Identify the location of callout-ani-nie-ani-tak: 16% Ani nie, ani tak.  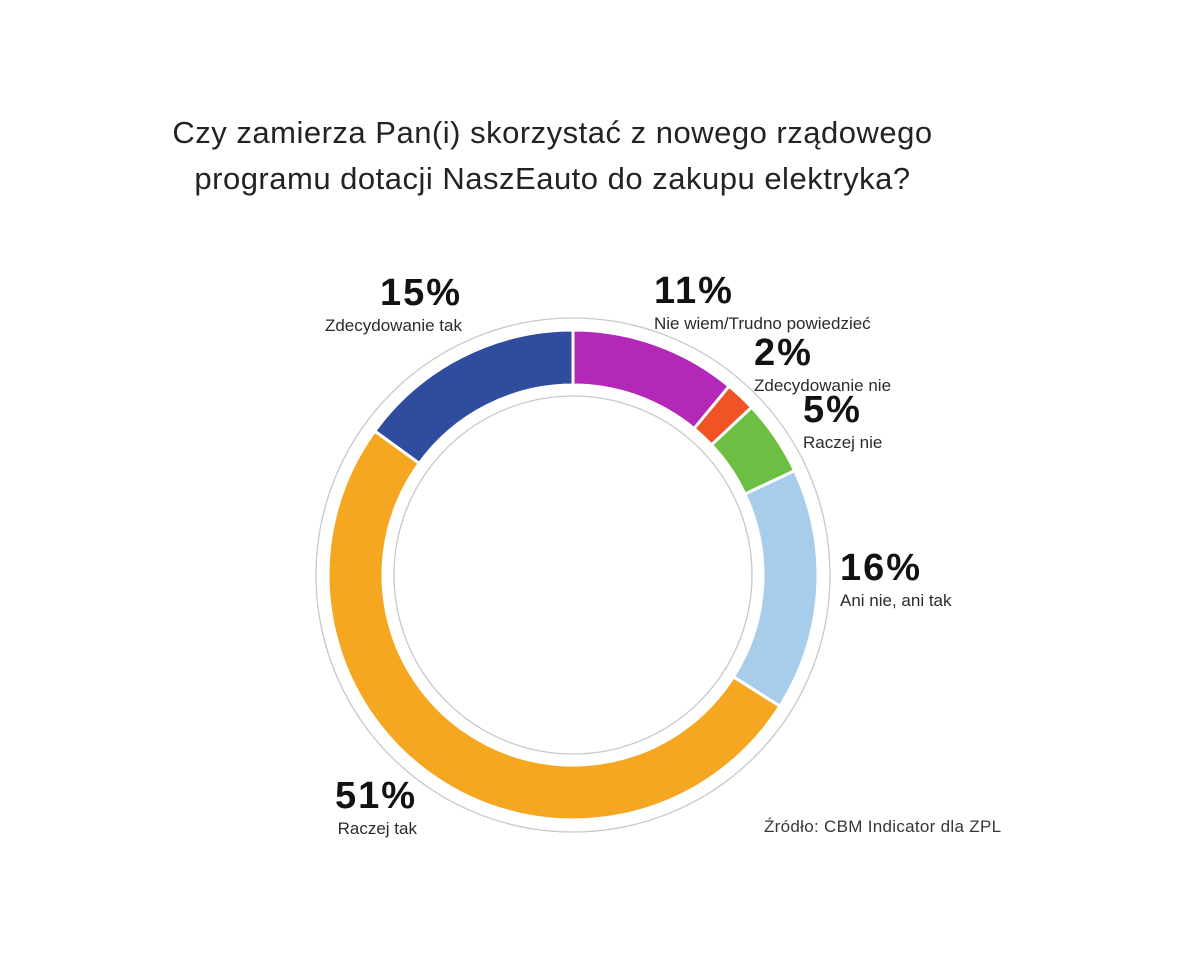
(896, 579).